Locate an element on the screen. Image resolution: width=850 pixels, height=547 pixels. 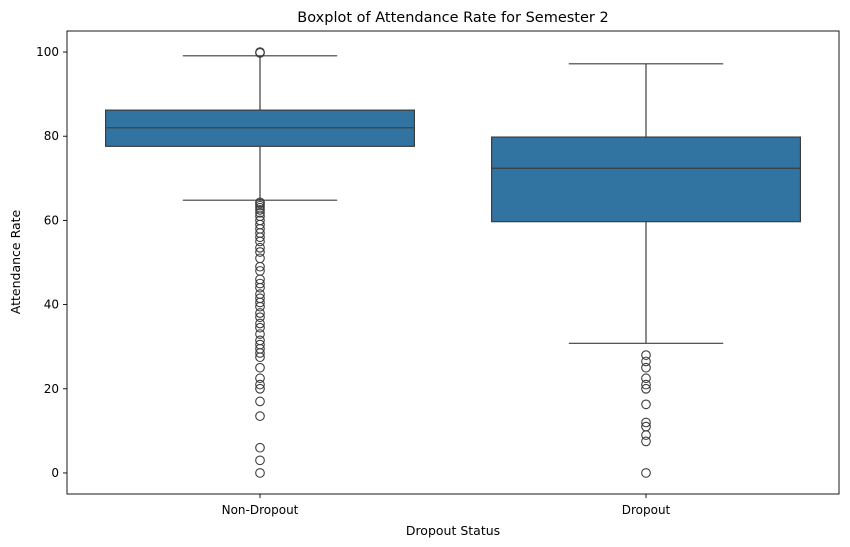
y-tick-label: 60 is located at coordinates (51, 220).